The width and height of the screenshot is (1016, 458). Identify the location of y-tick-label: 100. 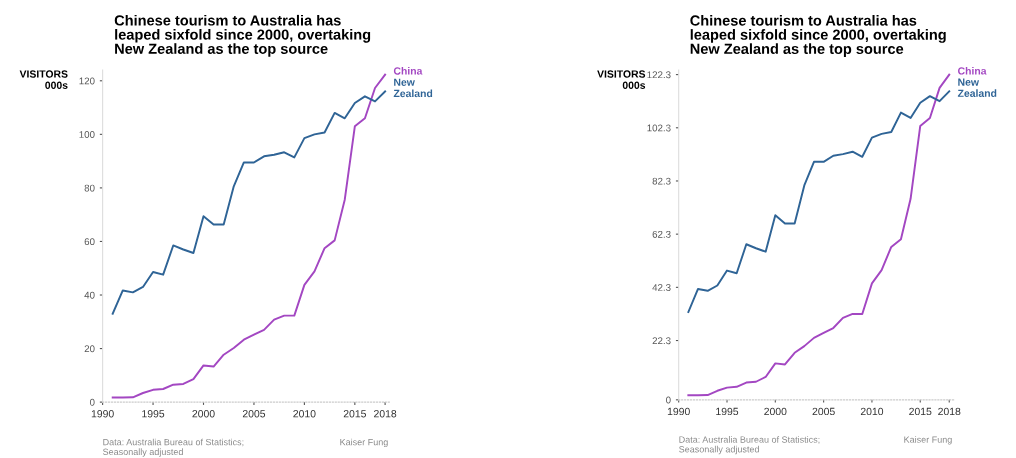
(87, 134).